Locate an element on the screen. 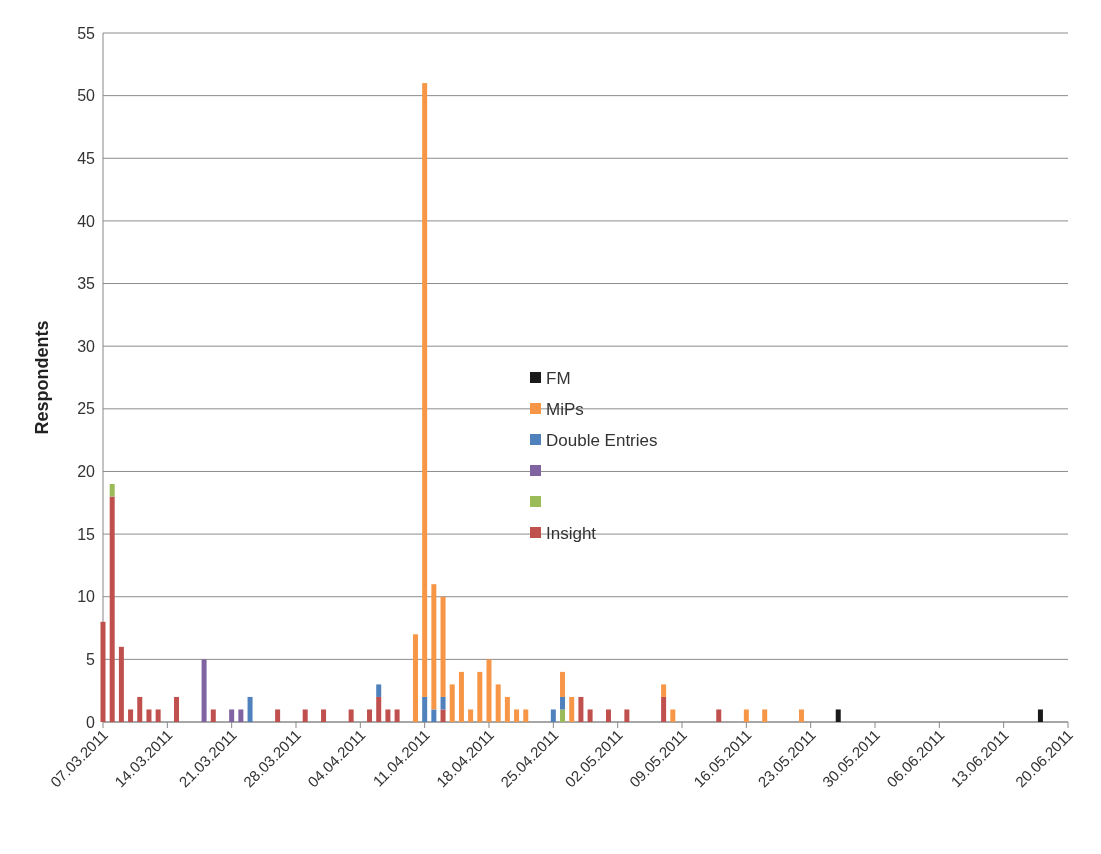  legend-label: FM is located at coordinates (558, 378).